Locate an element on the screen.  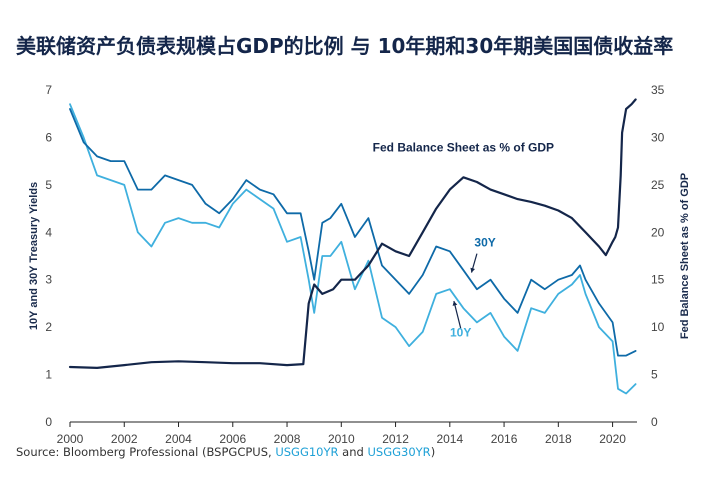
y-left-tick-label: 7 is located at coordinates (48, 90).